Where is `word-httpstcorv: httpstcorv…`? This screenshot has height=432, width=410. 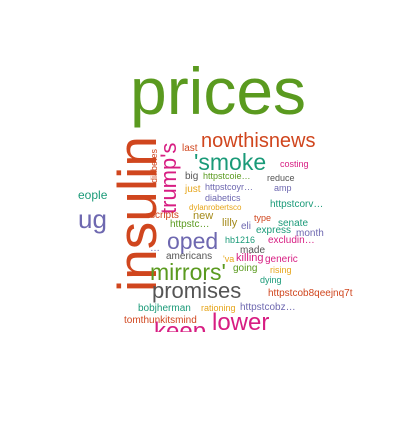 word-httpstcorv: httpstcorv… is located at coordinates (297, 204).